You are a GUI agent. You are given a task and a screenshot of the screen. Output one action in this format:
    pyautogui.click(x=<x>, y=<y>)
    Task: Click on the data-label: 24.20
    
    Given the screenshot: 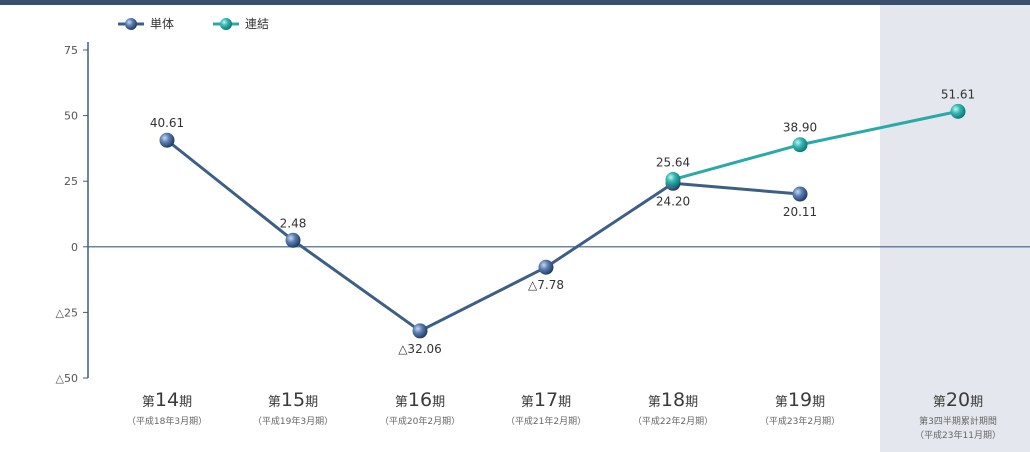 What is the action you would take?
    pyautogui.click(x=673, y=201)
    